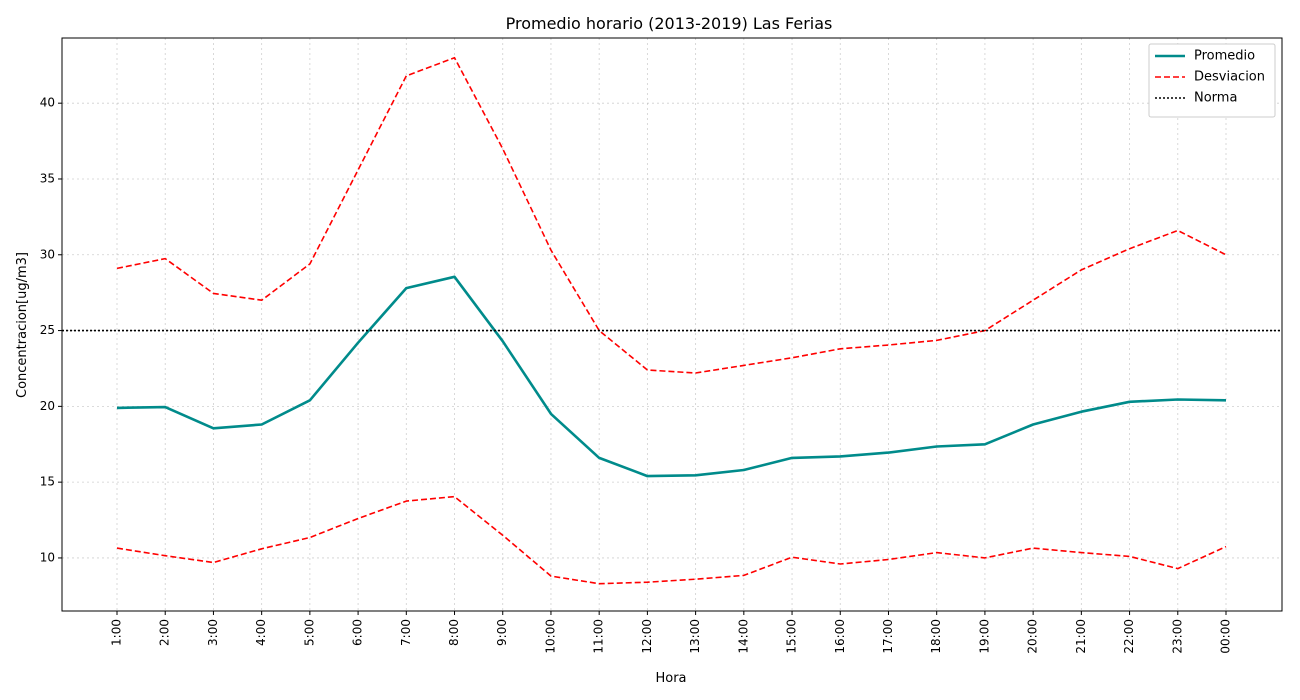  I want to click on x-tick-label: 12:00, so click(647, 636).